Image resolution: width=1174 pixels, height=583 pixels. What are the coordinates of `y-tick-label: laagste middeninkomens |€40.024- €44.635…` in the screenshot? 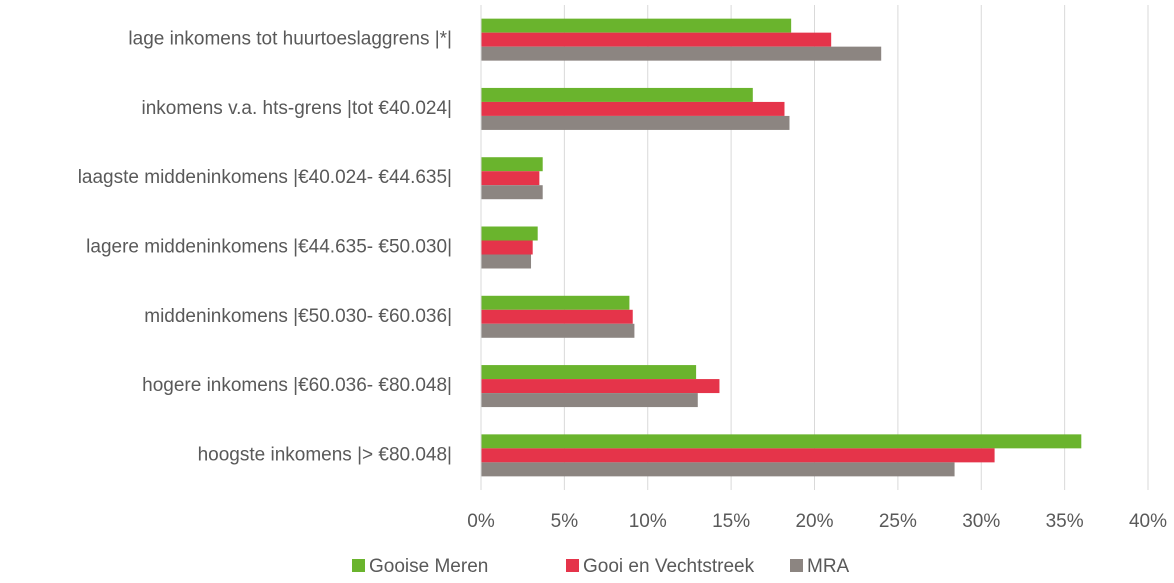 It's located at (265, 177).